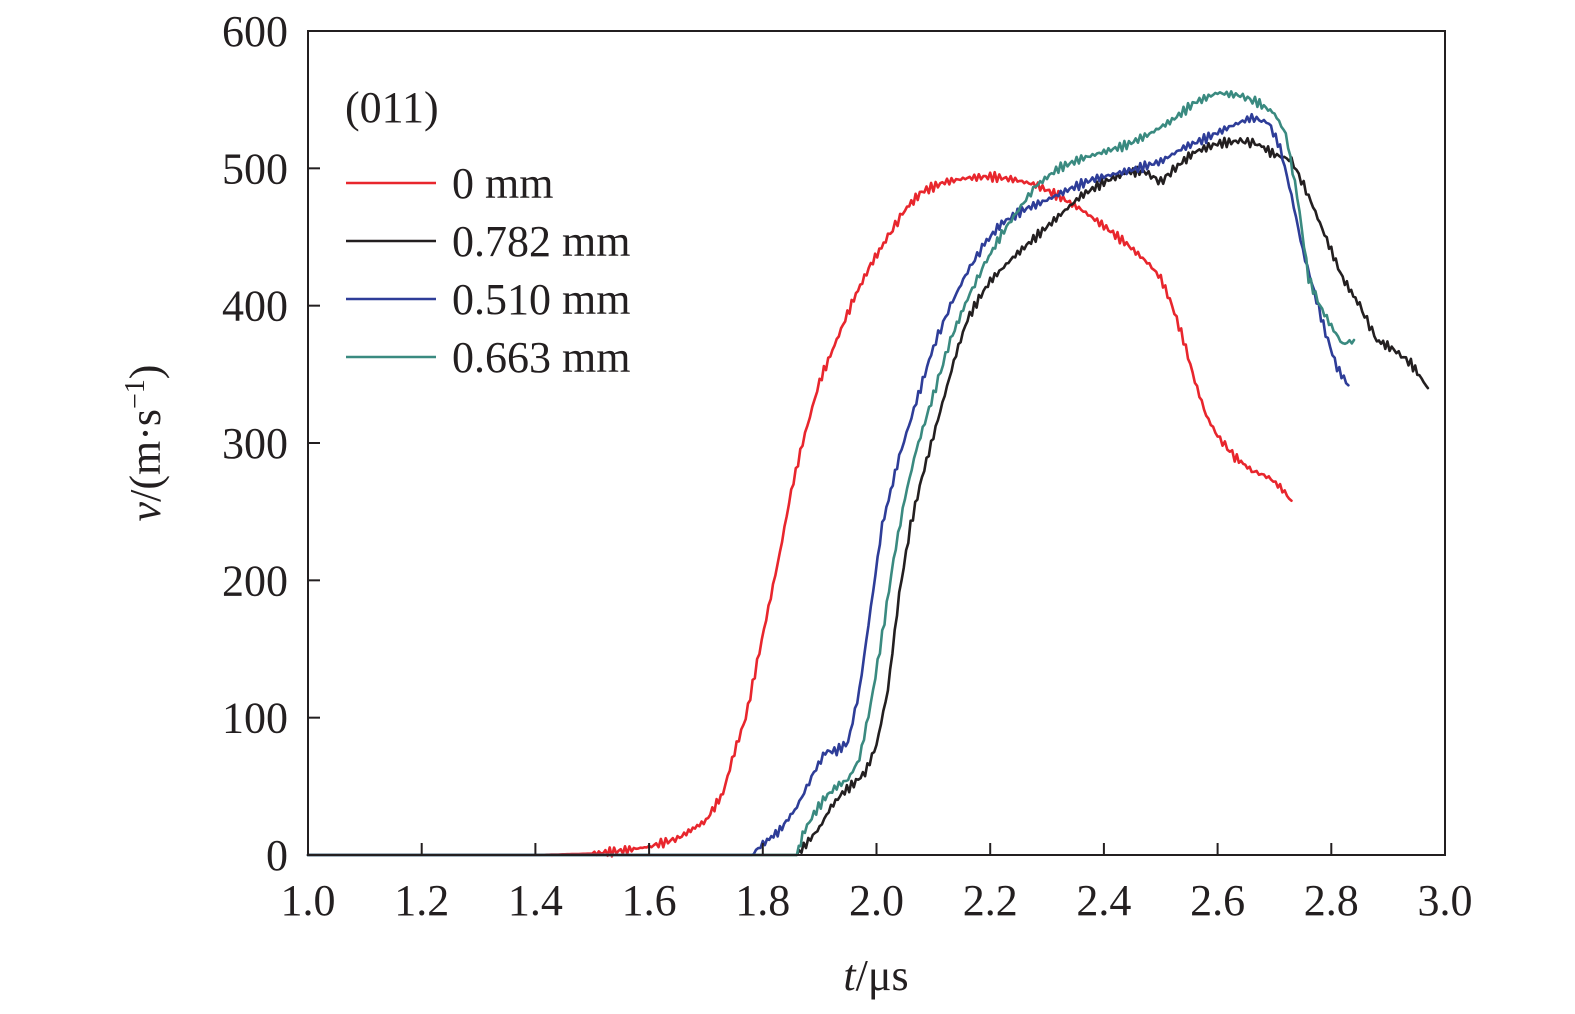  I want to click on y-axis: 0 100 200 300 400 500 600, so click(271, 443).